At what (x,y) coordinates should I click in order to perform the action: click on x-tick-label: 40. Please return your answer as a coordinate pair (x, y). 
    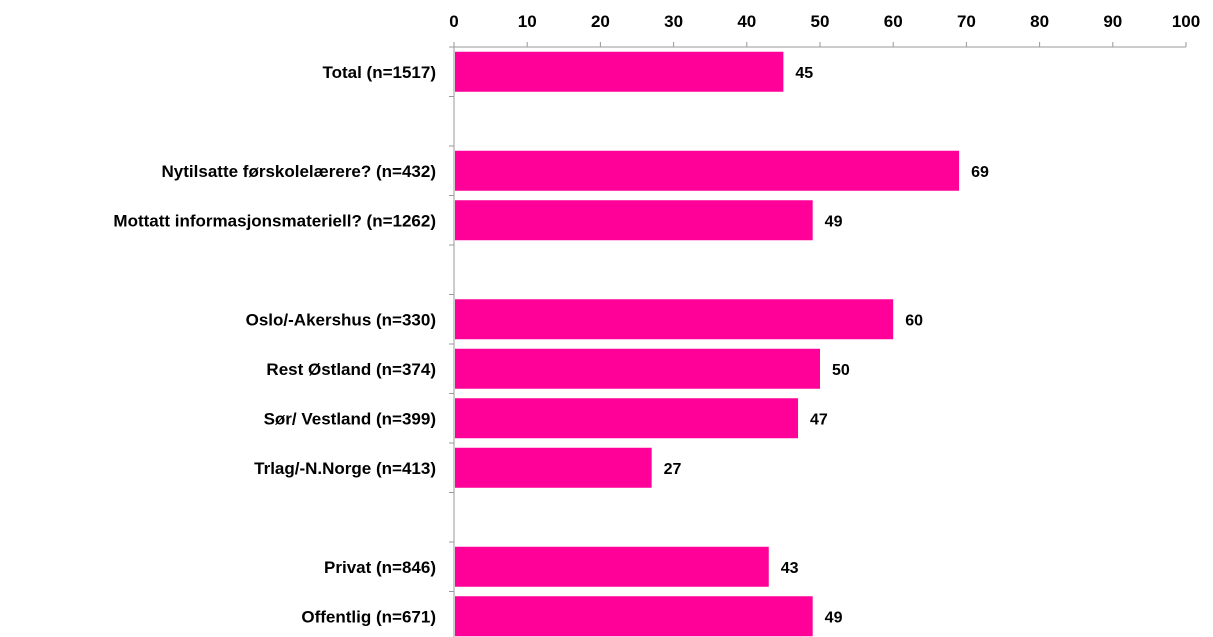
    Looking at the image, I should click on (746, 21).